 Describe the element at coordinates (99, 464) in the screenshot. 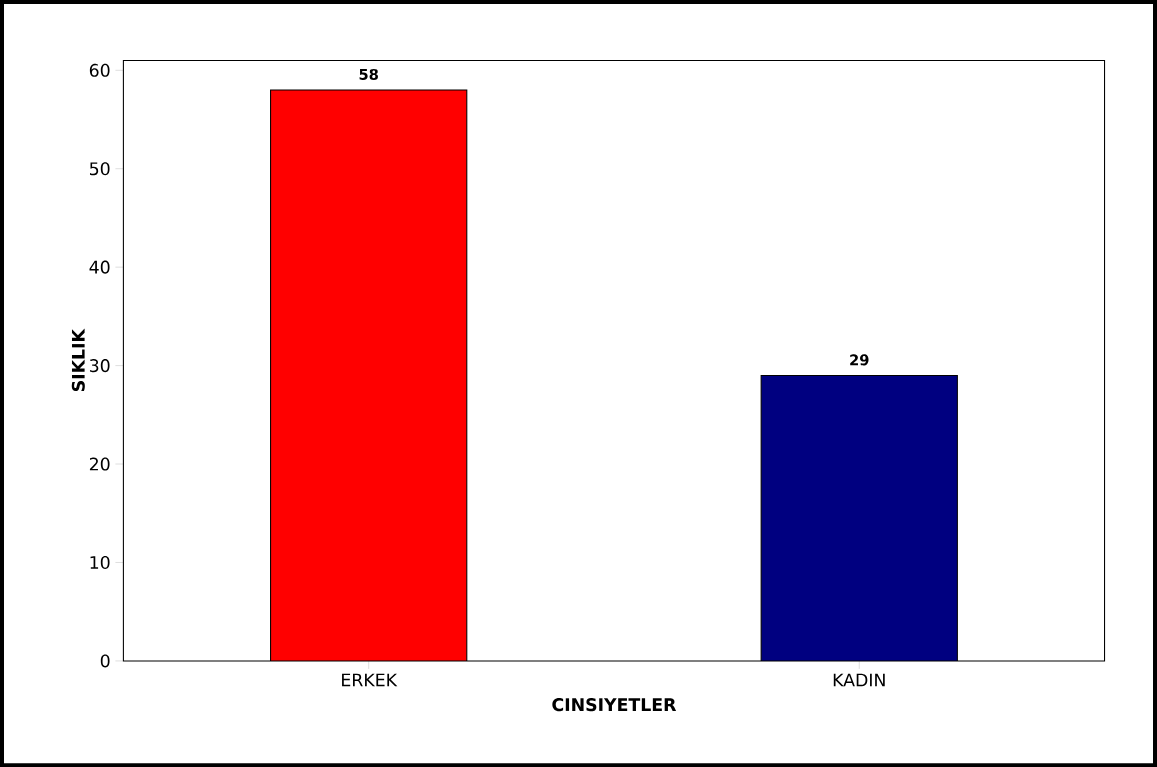

I see `y-tick-label: 20` at that location.